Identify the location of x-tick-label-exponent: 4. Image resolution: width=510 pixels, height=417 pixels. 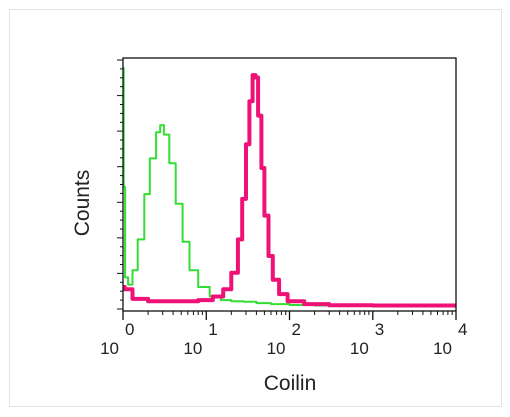
(462, 329).